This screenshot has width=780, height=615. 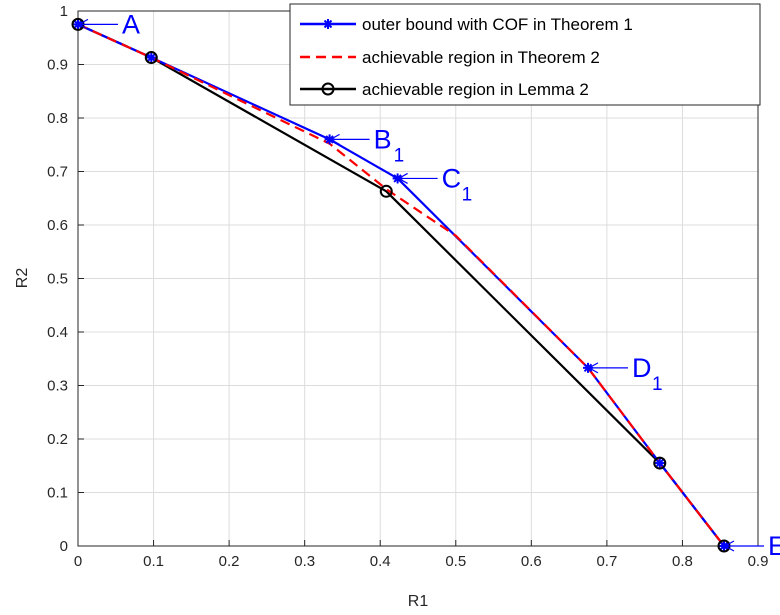 What do you see at coordinates (153, 561) in the screenshot?
I see `x-tick-label: 0.1` at bounding box center [153, 561].